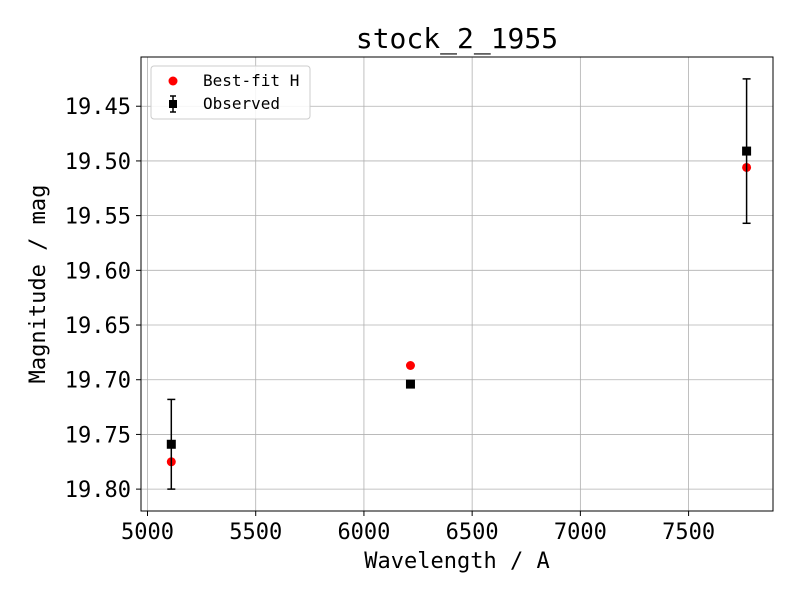 This screenshot has width=800, height=600. I want to click on y-tick-label: 19.75, so click(98, 435).